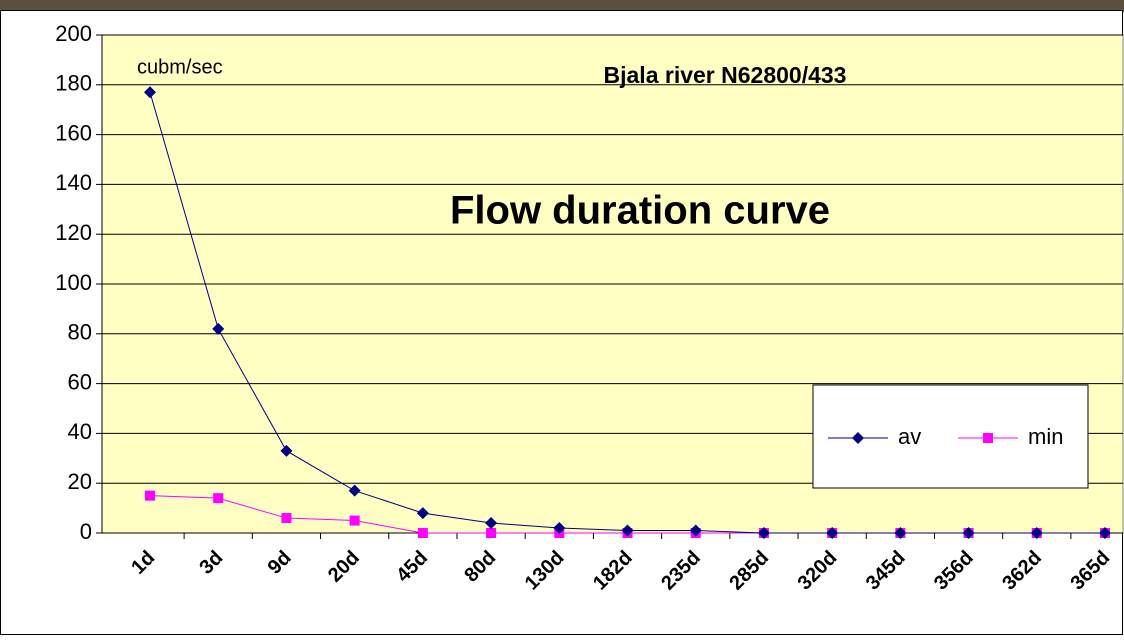 This screenshot has width=1124, height=641. I want to click on chart-title: Flow duration curve, so click(640, 211).